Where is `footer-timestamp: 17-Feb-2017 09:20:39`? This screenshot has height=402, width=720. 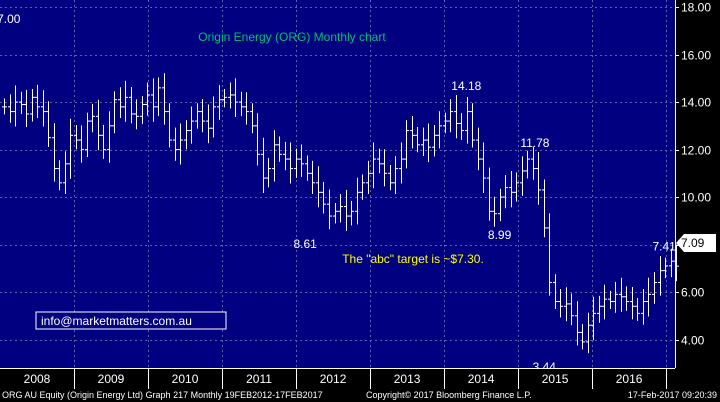 footer-timestamp: 17-Feb-2017 09:20:39 is located at coordinates (672, 395).